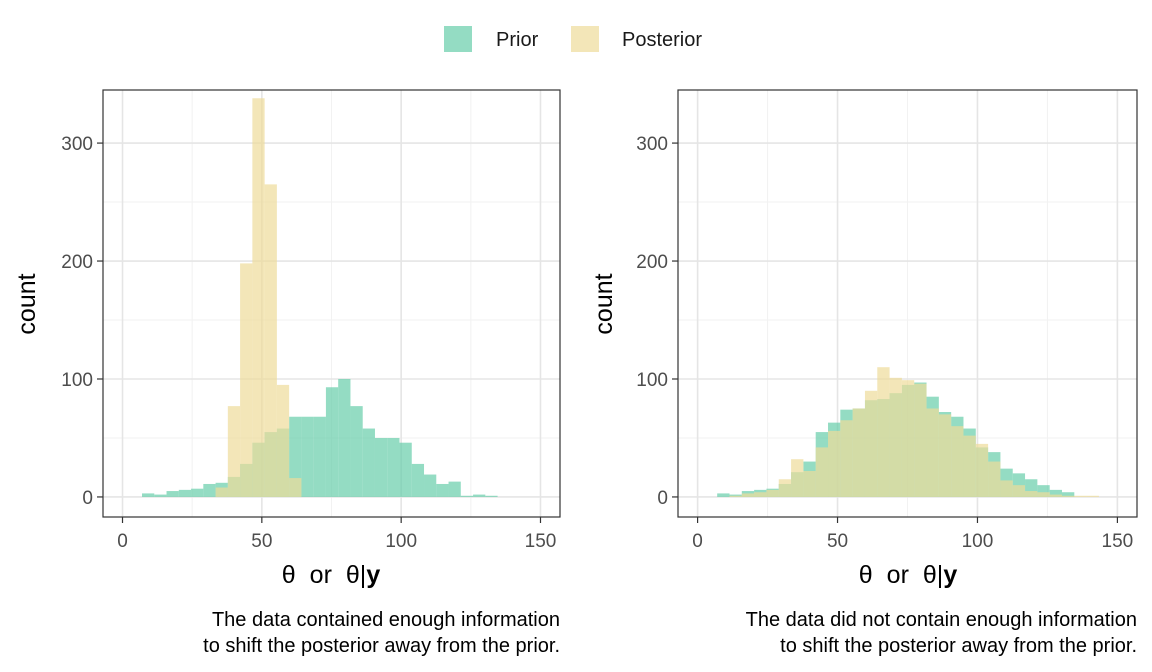 The height and width of the screenshot is (672, 1152). What do you see at coordinates (331, 575) in the screenshot?
I see `left-x-axis-label: θ or θ|y` at bounding box center [331, 575].